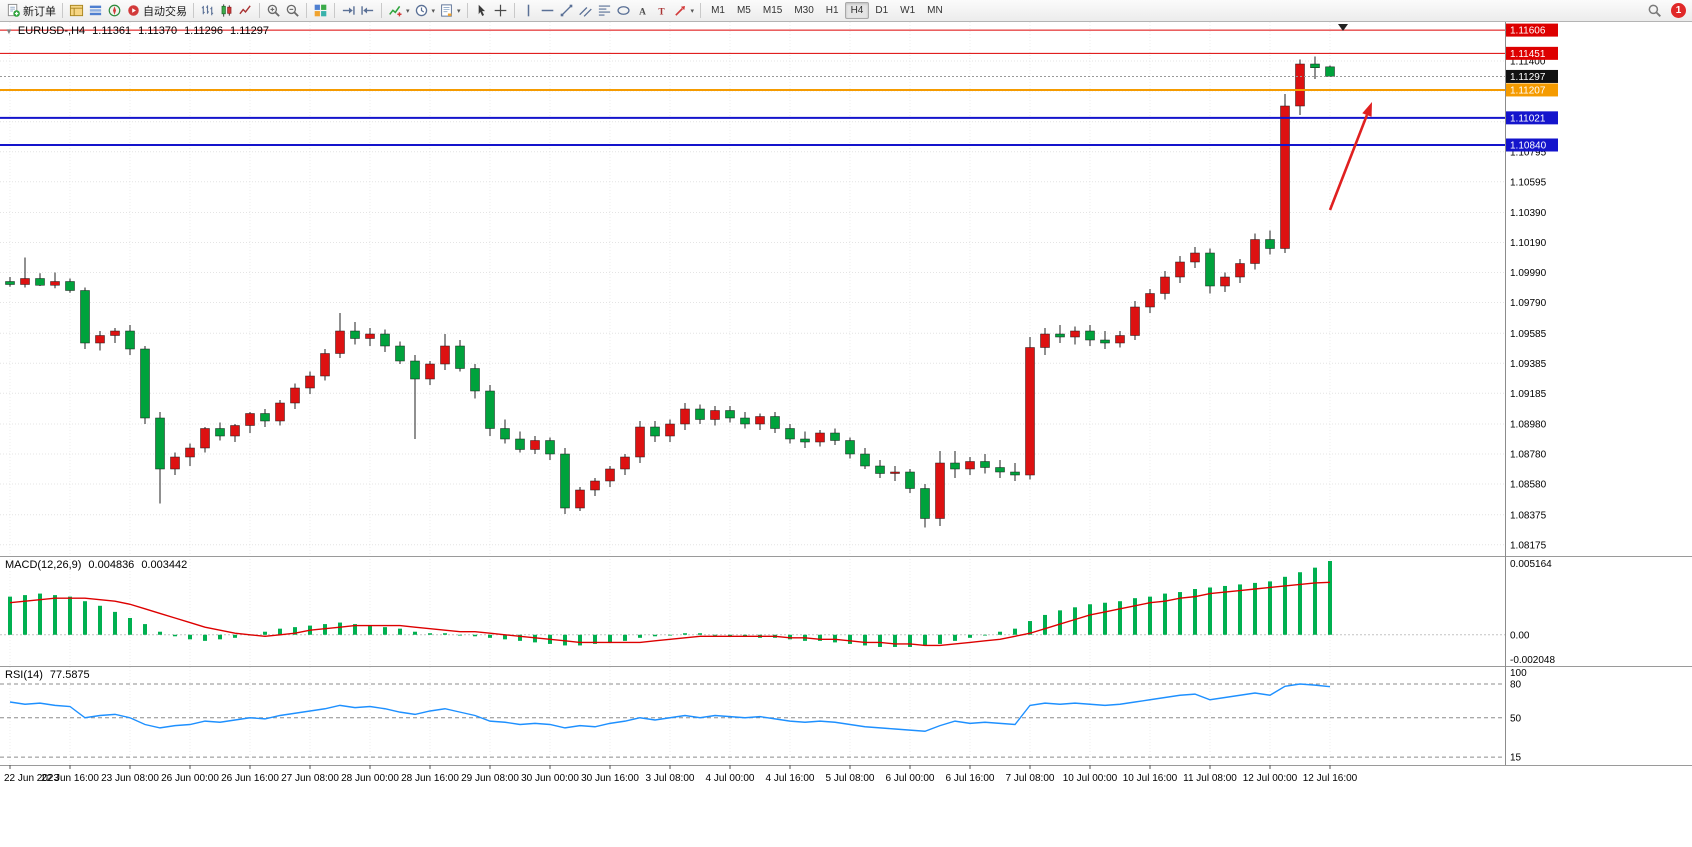  Describe the element at coordinates (804, 10) in the screenshot. I see `timeframe-m30: M30` at that location.